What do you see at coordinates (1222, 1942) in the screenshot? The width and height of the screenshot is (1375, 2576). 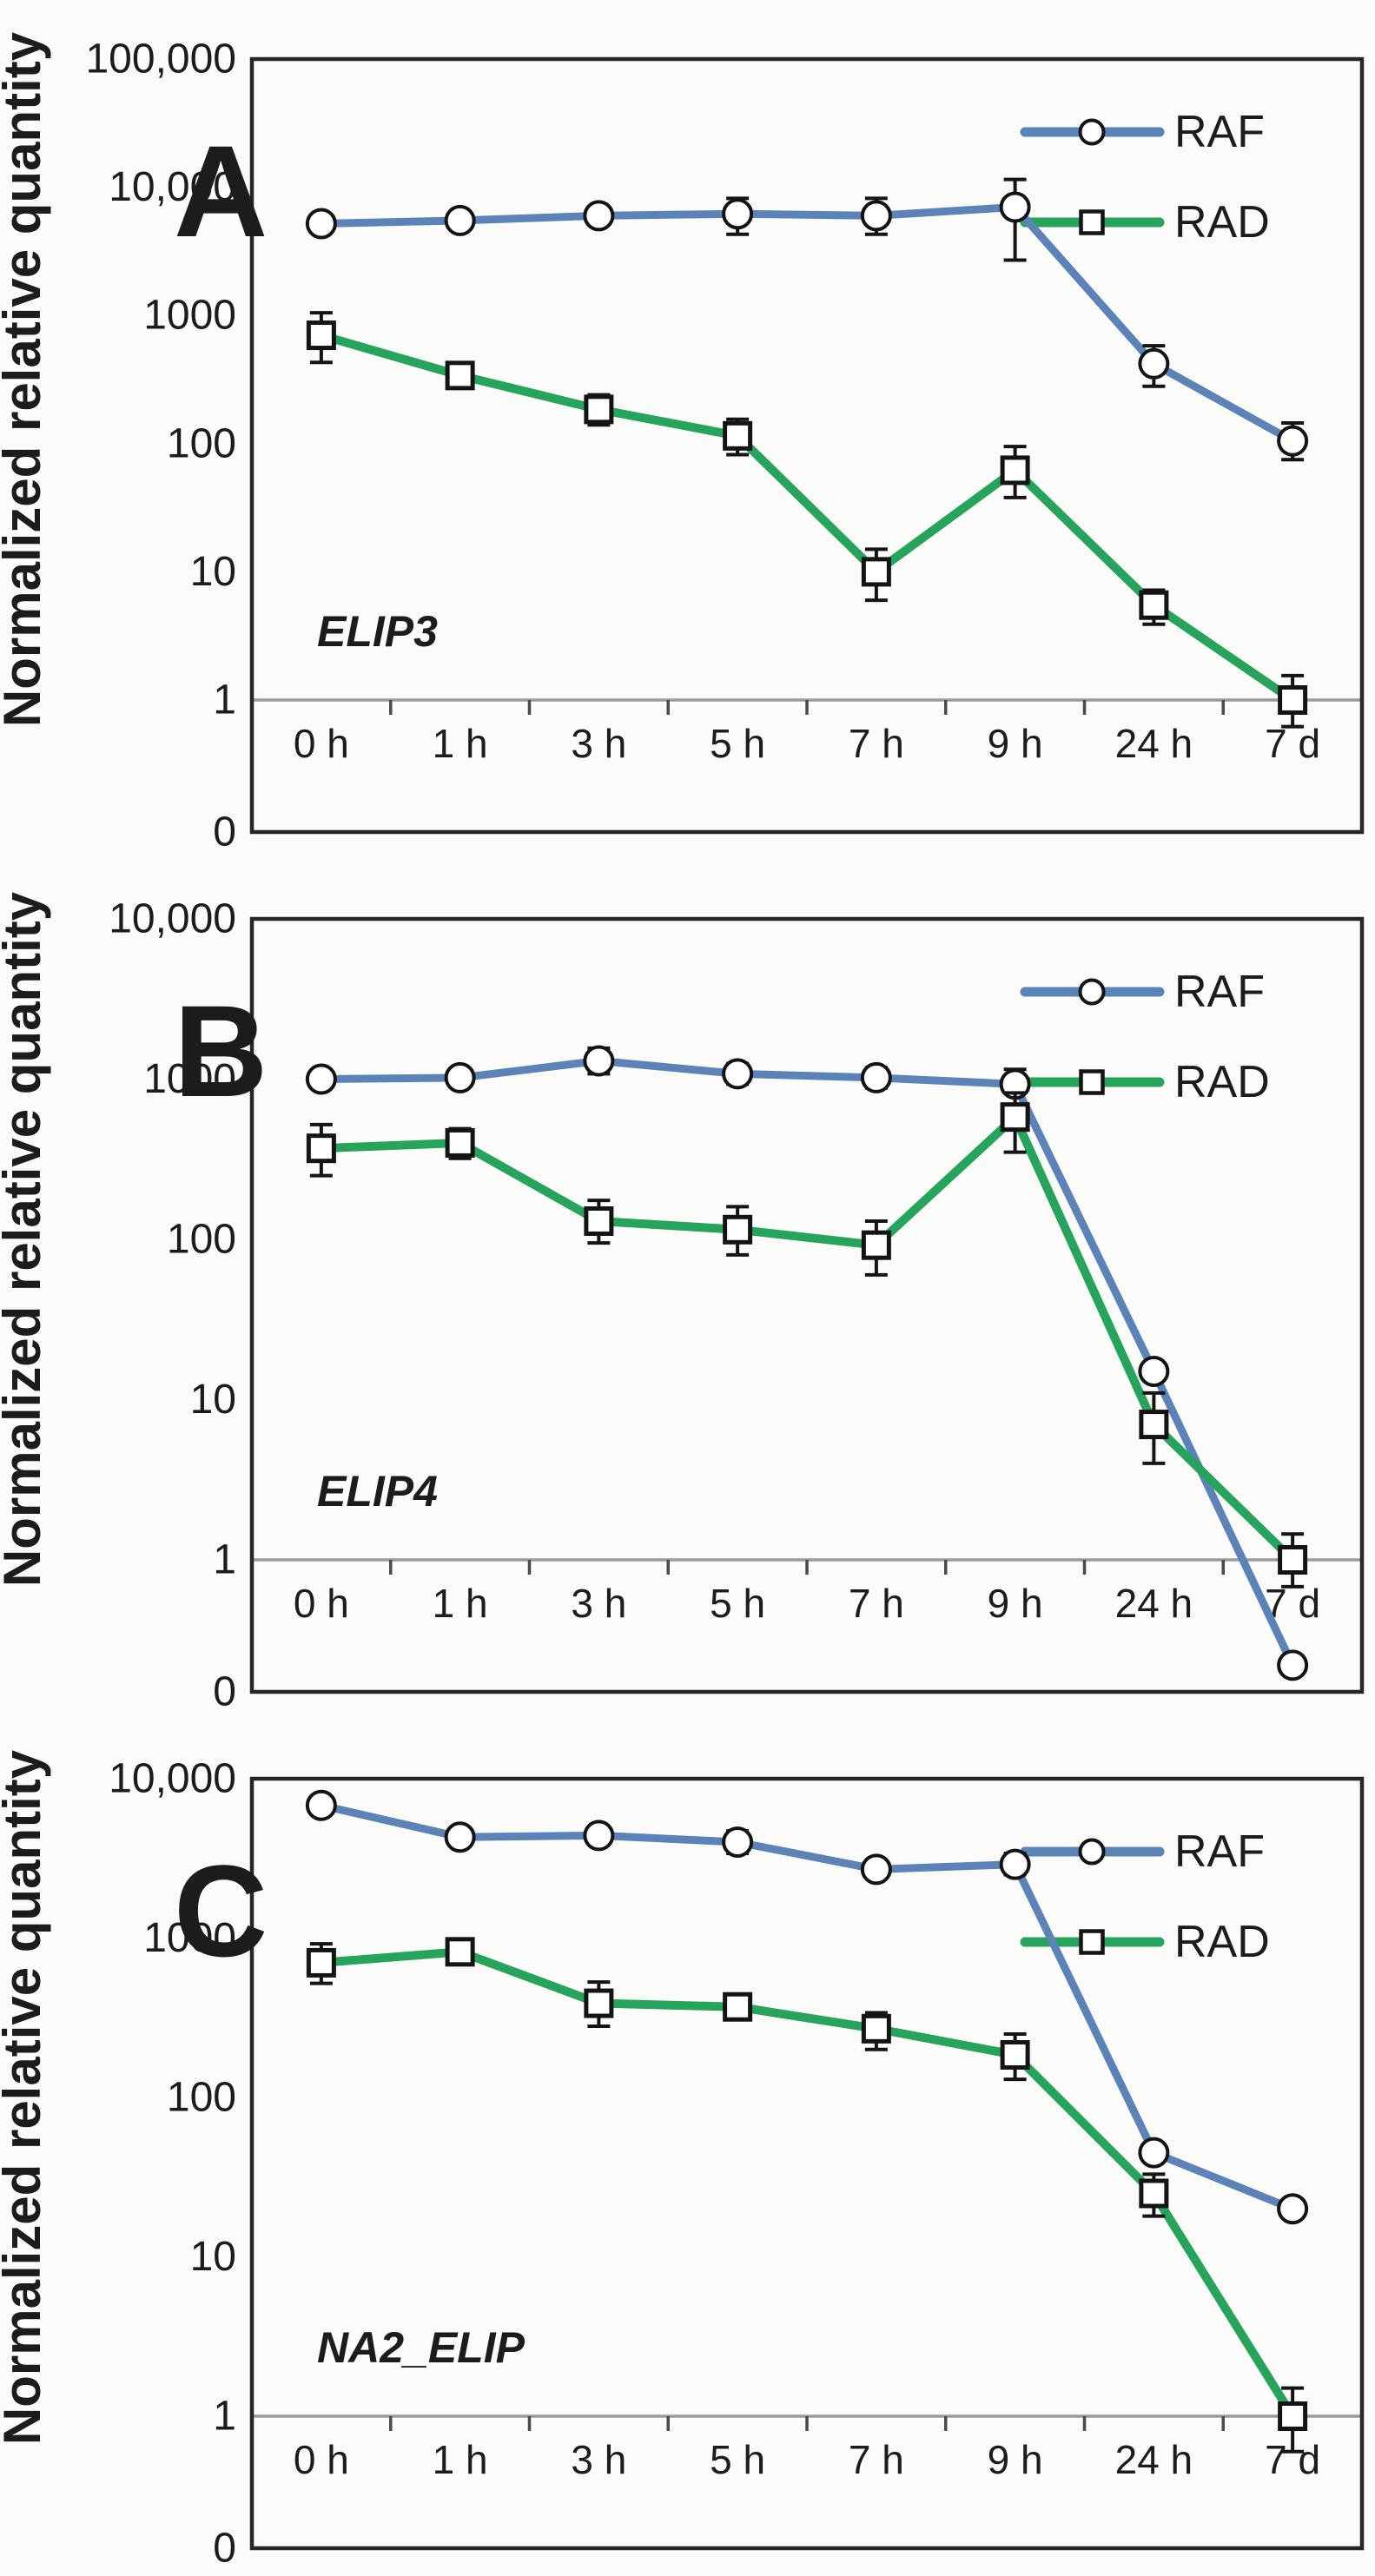 I see `legend-rad-label: RAD` at bounding box center [1222, 1942].